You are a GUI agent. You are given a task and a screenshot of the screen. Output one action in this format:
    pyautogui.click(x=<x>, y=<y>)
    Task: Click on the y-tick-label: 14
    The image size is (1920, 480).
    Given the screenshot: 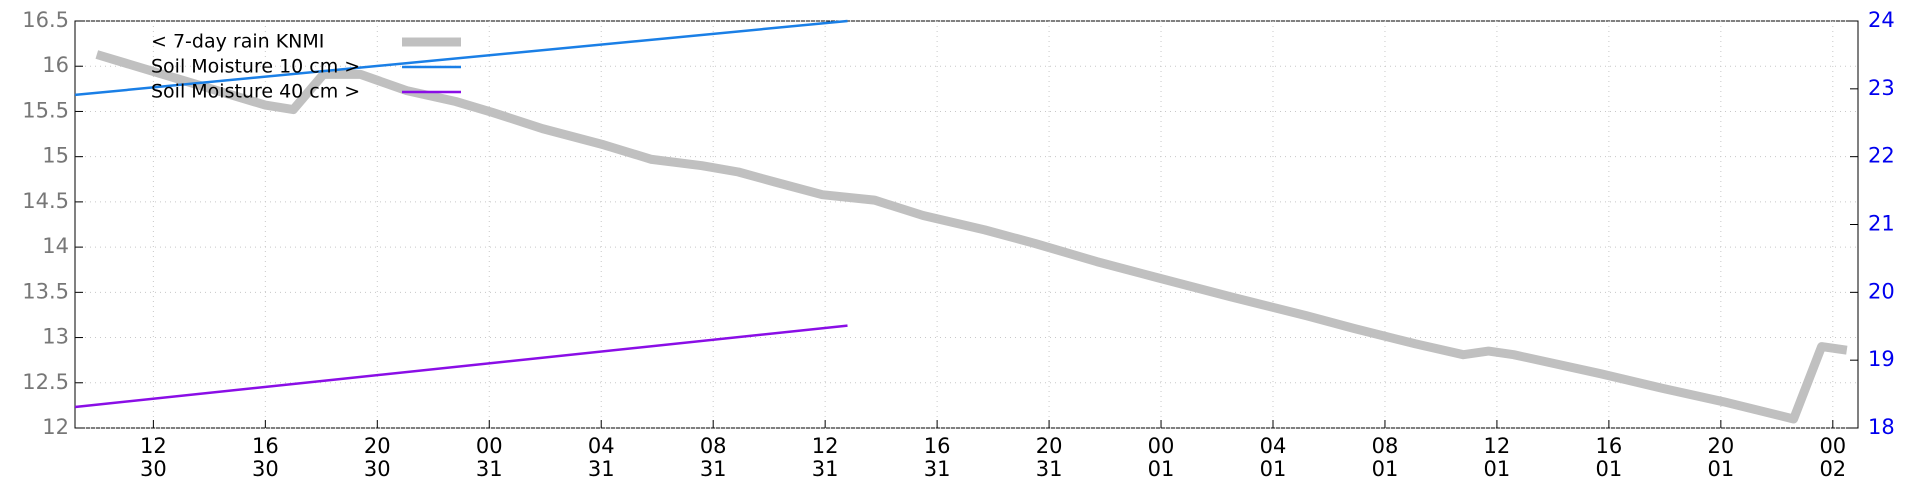 What is the action you would take?
    pyautogui.click(x=55, y=246)
    